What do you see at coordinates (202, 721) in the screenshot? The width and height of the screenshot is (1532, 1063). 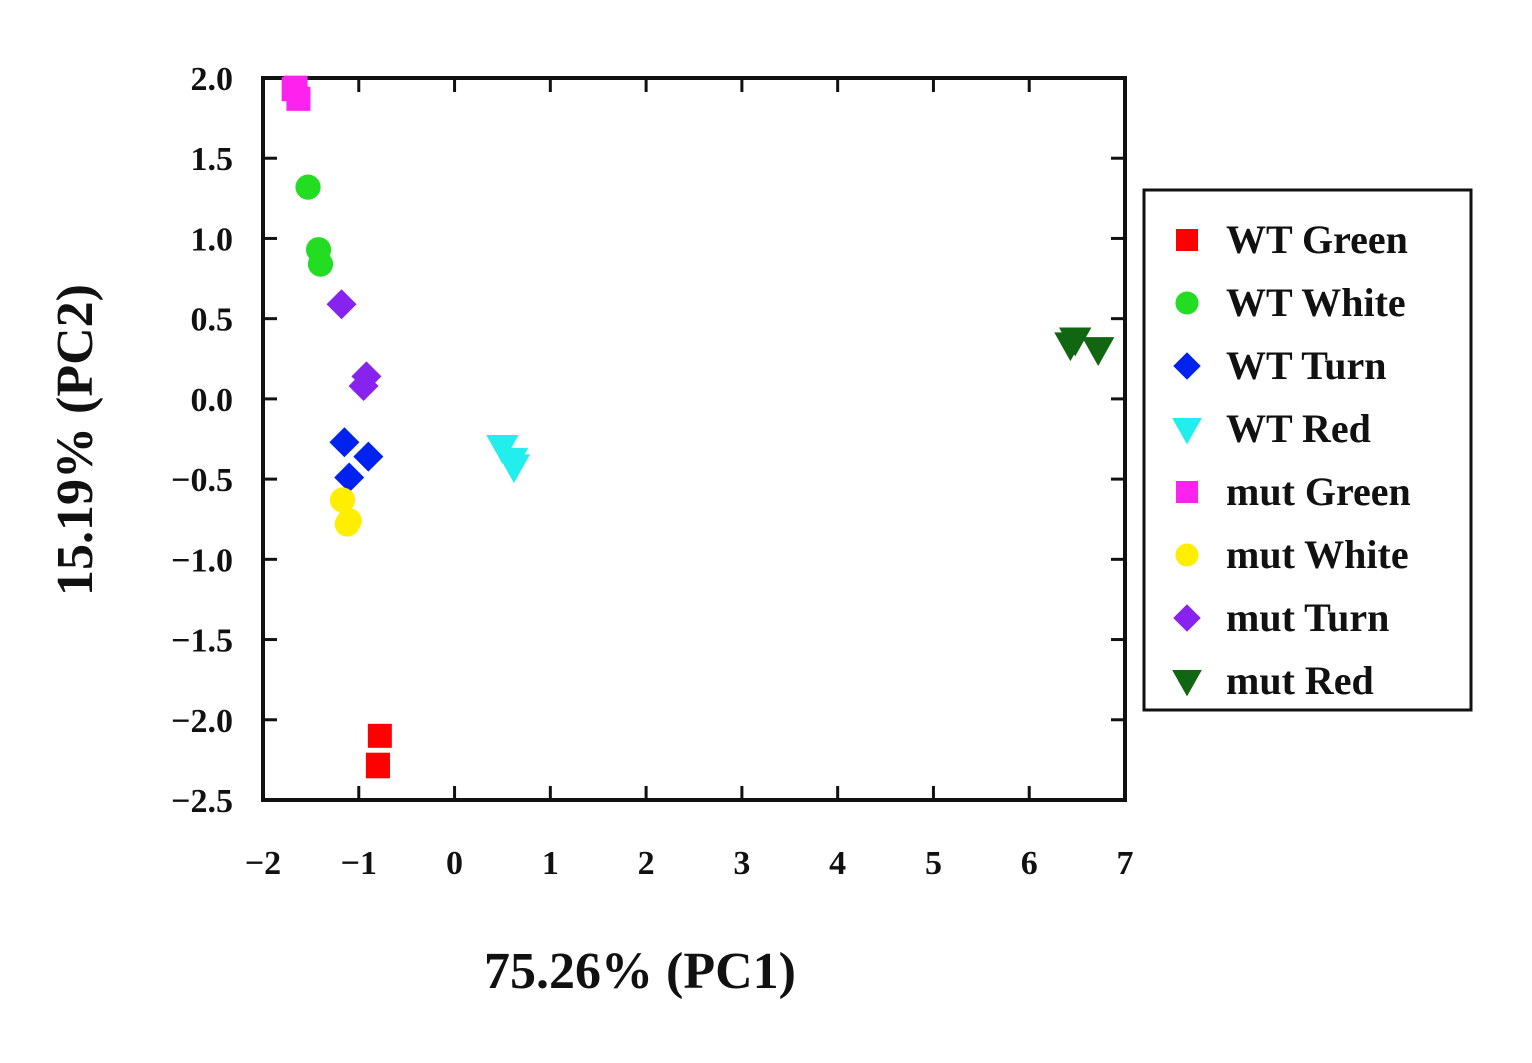 I see `y-tick-label: −2.0` at bounding box center [202, 721].